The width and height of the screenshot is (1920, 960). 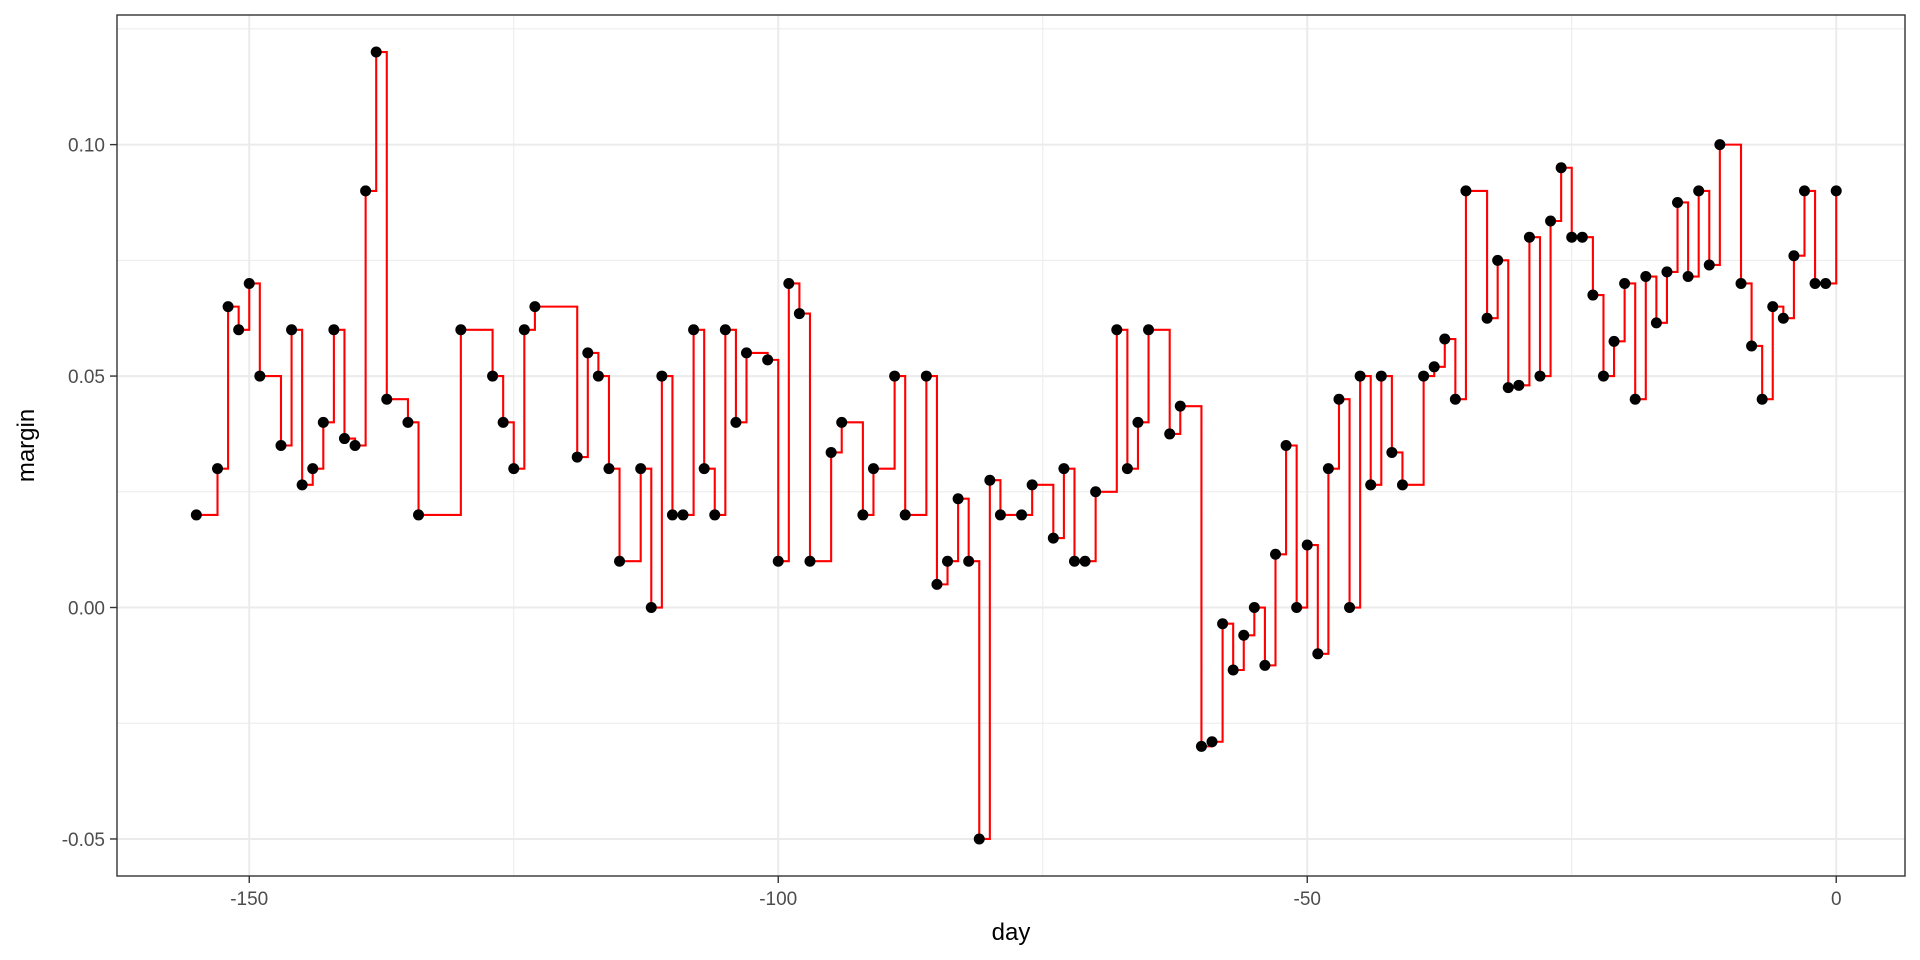 What do you see at coordinates (249, 899) in the screenshot?
I see `x-tick-label: -150` at bounding box center [249, 899].